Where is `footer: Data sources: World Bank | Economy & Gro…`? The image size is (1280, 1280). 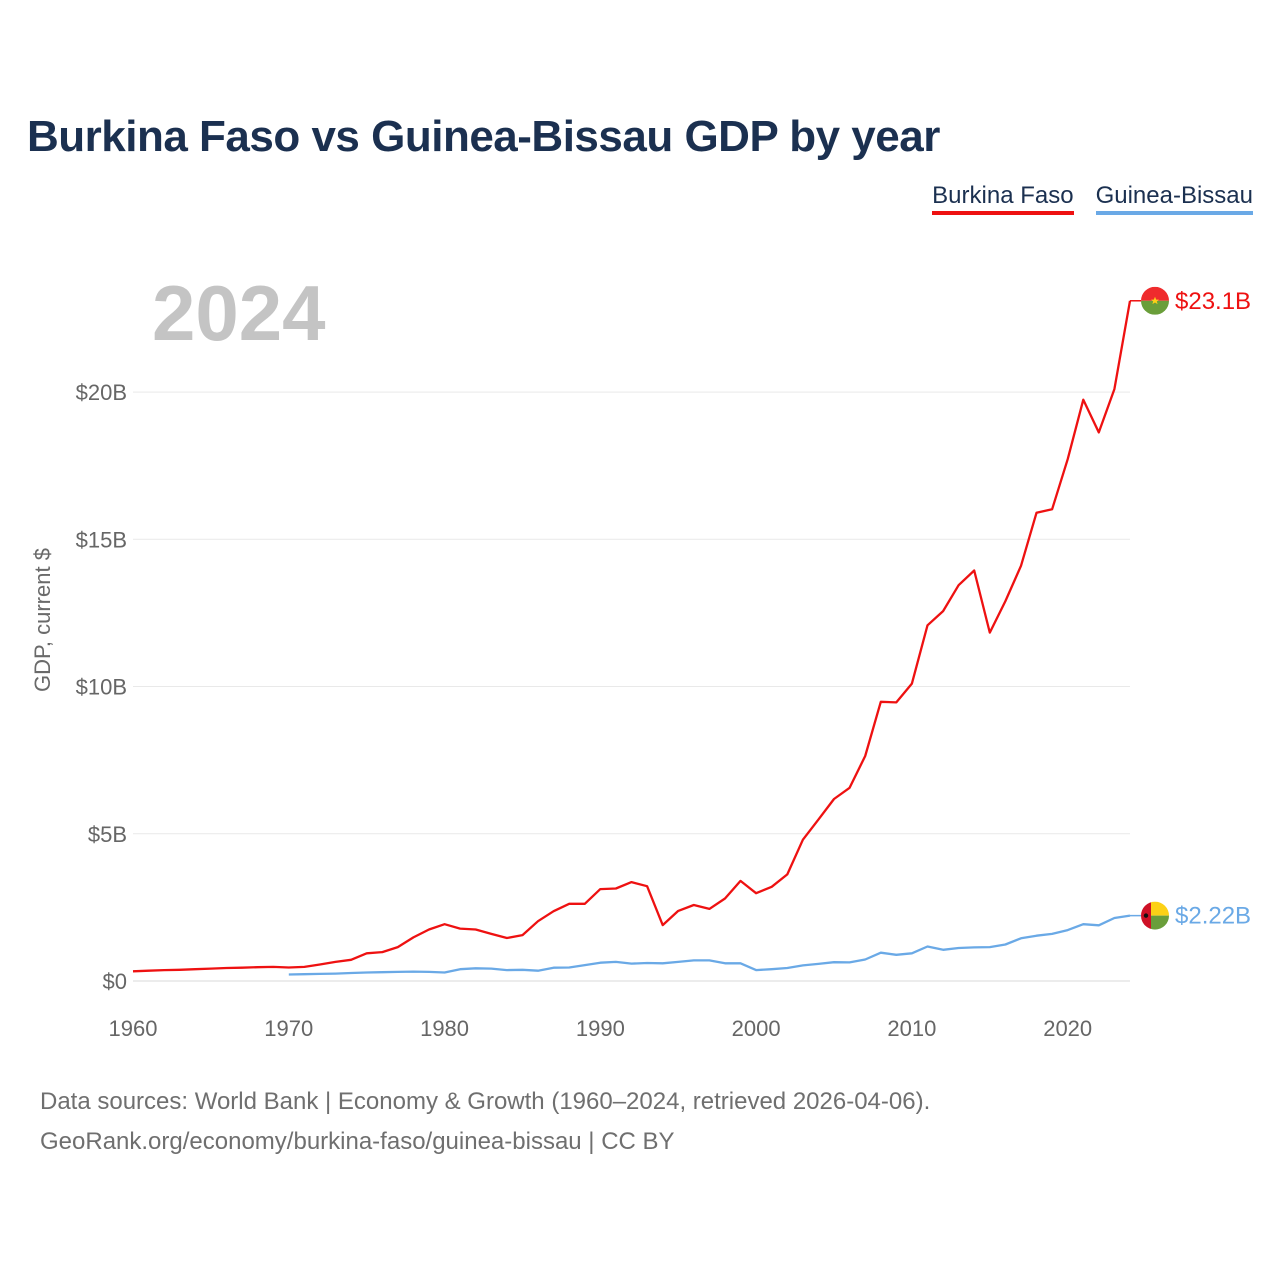 footer: Data sources: World Bank | Economy & Gro… is located at coordinates (485, 1122).